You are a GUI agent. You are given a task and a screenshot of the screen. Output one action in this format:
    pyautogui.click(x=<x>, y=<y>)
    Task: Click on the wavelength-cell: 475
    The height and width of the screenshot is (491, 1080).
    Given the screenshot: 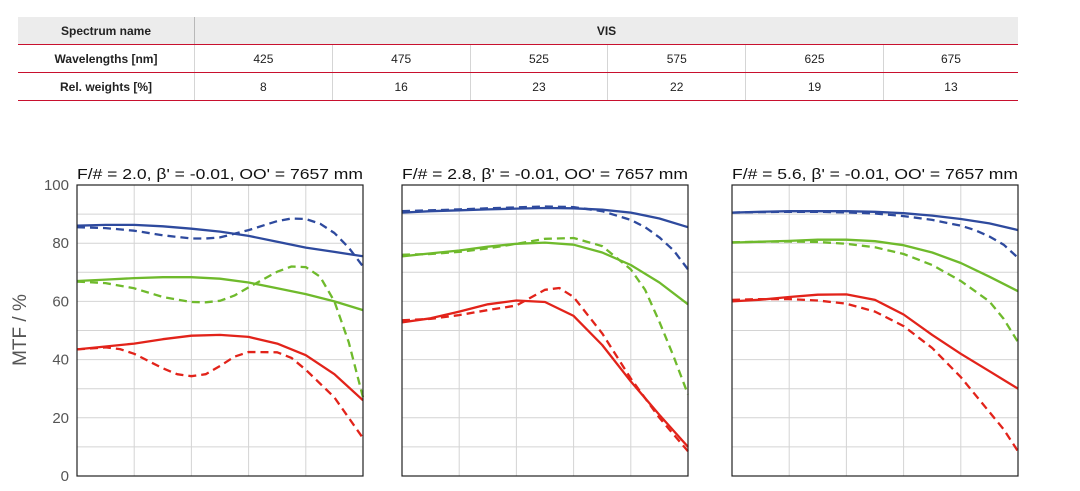 What is the action you would take?
    pyautogui.click(x=401, y=58)
    